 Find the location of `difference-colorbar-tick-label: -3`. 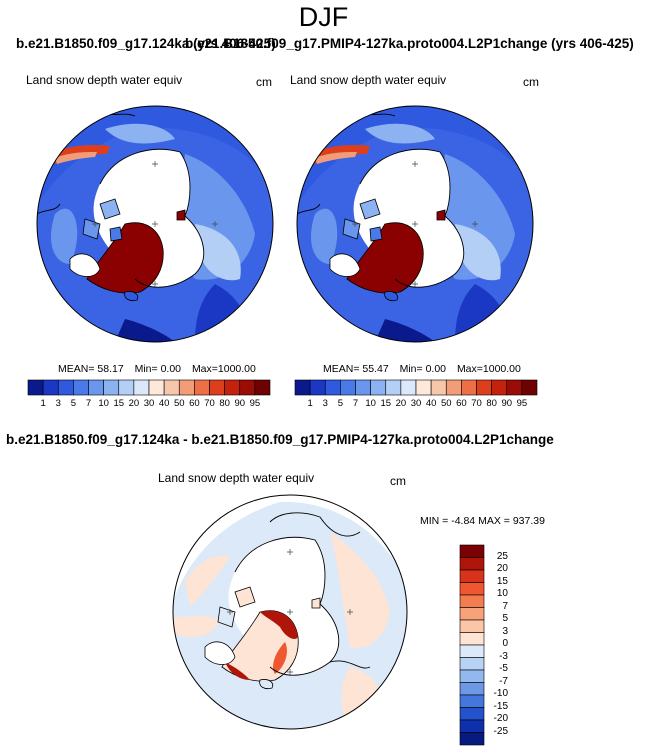

difference-colorbar-tick-label: -3 is located at coordinates (503, 656).